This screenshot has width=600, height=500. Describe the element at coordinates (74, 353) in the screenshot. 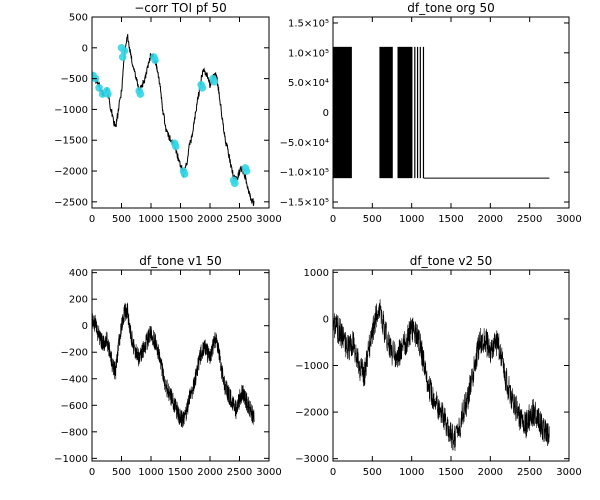

I see `y-tick-label: −200` at that location.